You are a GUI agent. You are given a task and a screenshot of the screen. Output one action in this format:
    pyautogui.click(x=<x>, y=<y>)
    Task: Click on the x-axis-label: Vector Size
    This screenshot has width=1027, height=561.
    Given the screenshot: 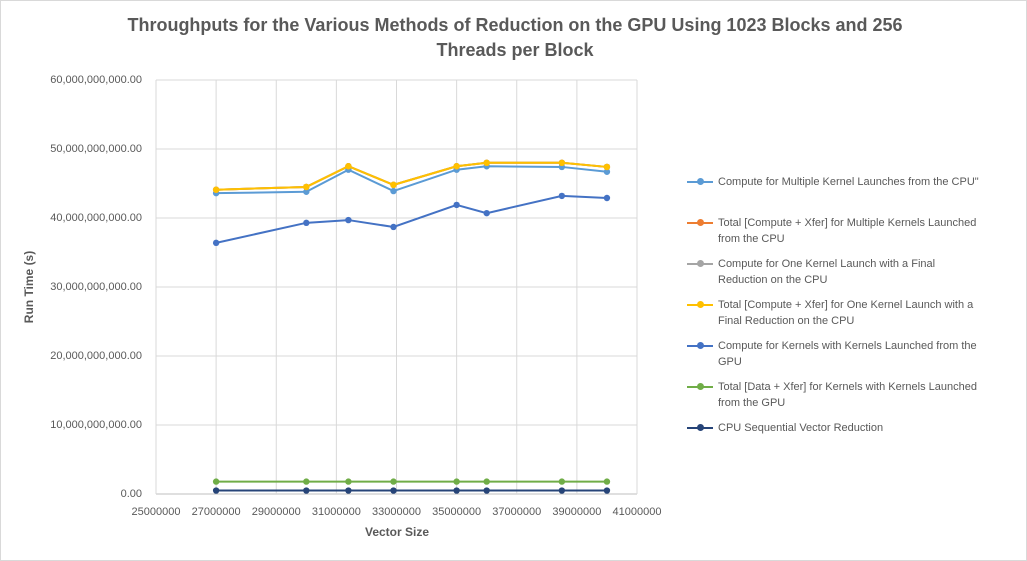 What is the action you would take?
    pyautogui.click(x=397, y=532)
    